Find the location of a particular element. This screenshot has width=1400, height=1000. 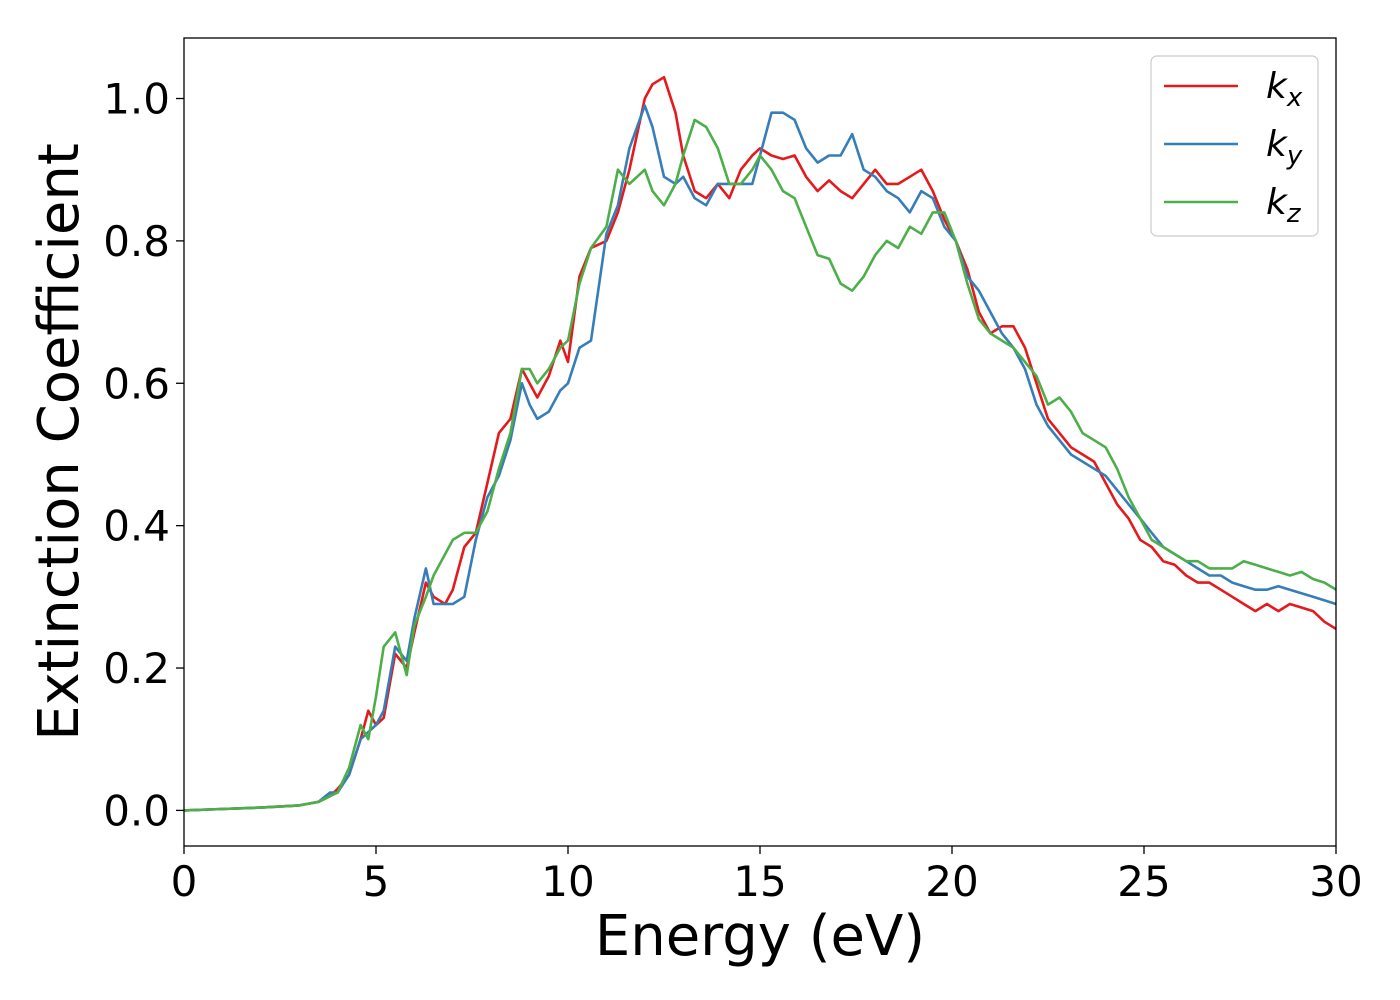

y-tick-label: 0.6 is located at coordinates (136, 383).